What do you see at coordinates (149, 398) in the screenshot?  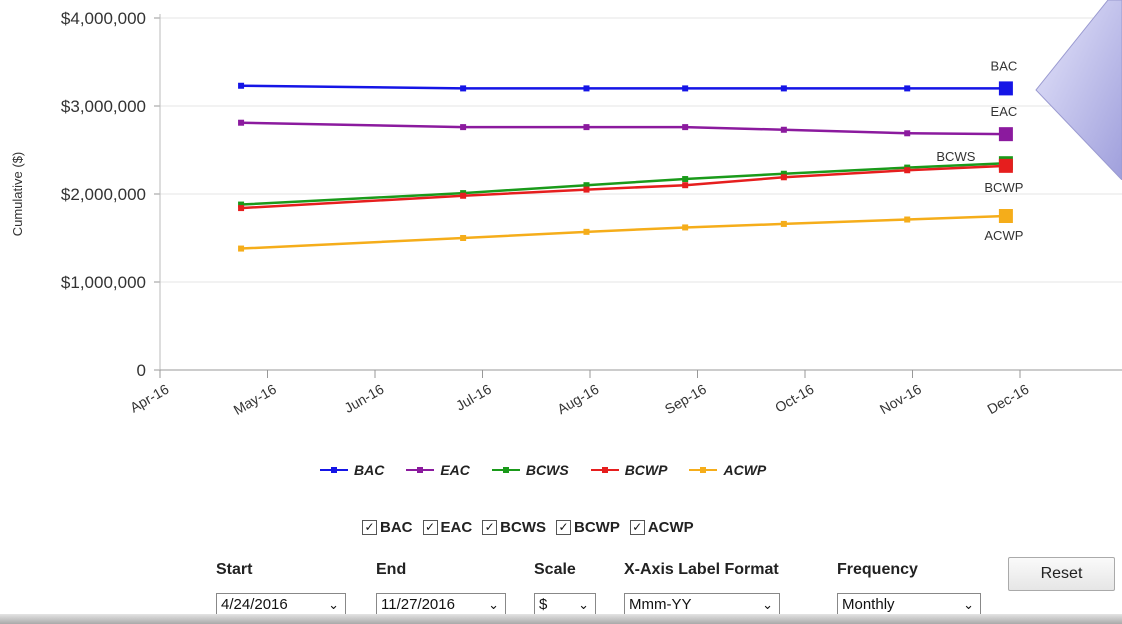 I see `x-tick-label: Apr-16` at bounding box center [149, 398].